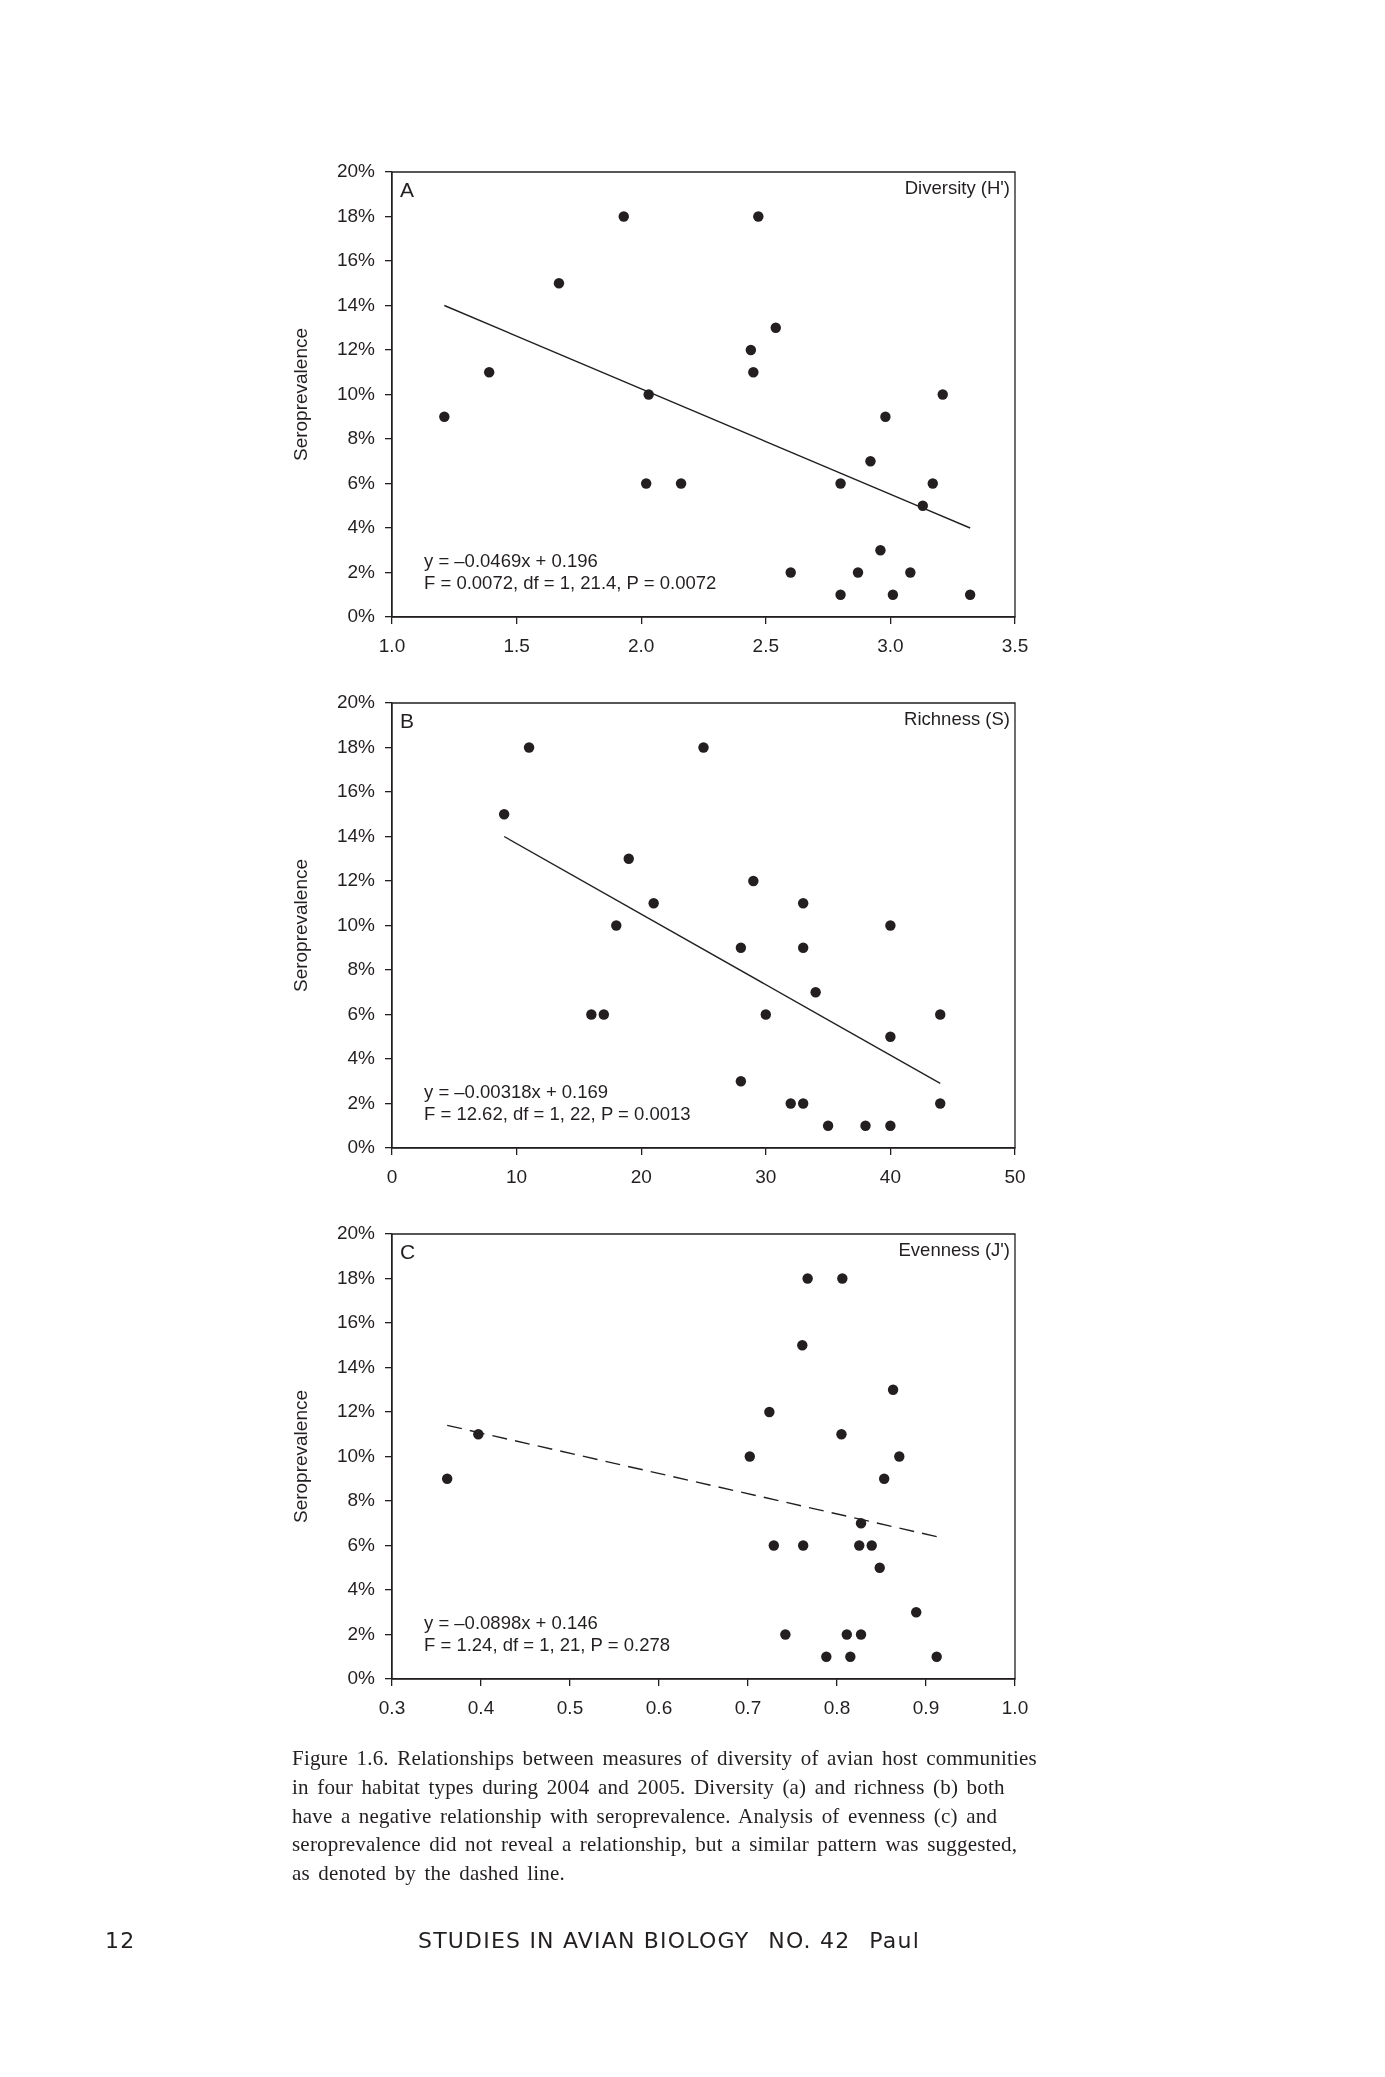 Image resolution: width=1385 pixels, height=2077 pixels. What do you see at coordinates (584, 1941) in the screenshot?
I see `text: STUDIES IN AVIAN BIOLOGY` at bounding box center [584, 1941].